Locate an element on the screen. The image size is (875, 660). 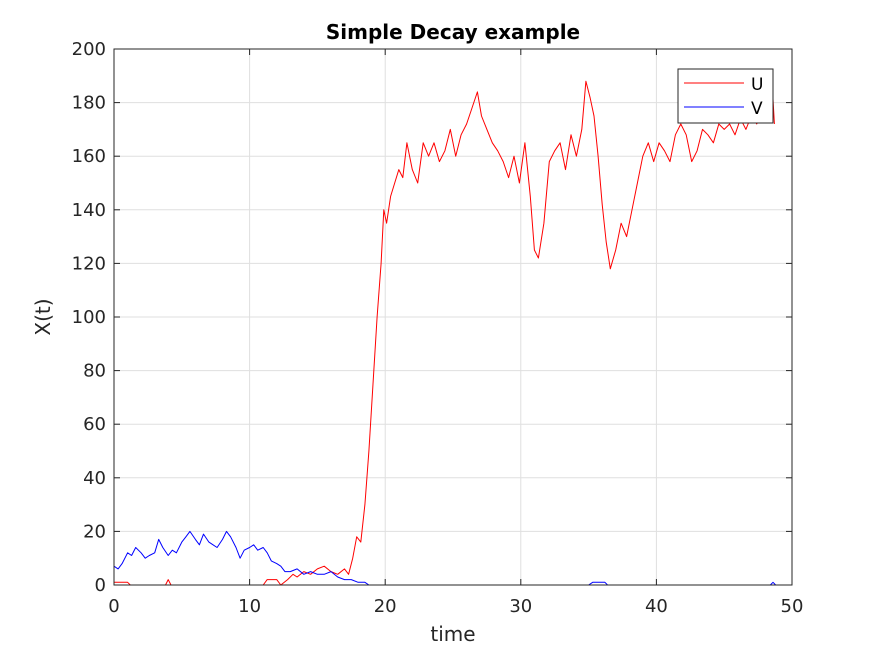
legend-label-u: U is located at coordinates (757, 85).